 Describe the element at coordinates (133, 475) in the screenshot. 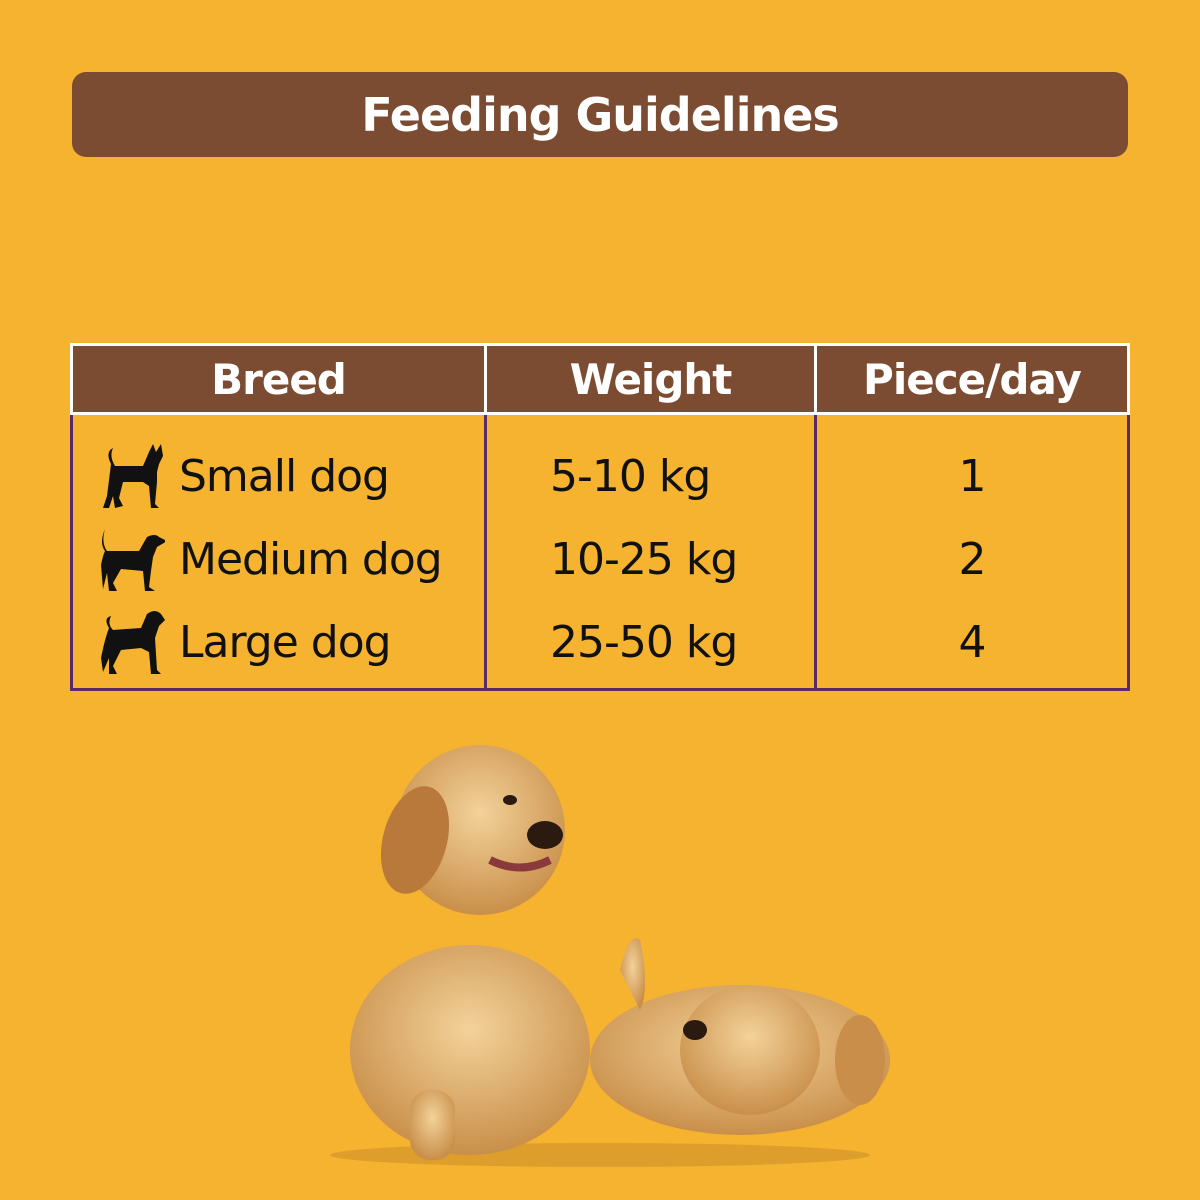

I see `small-dog-icon` at that location.